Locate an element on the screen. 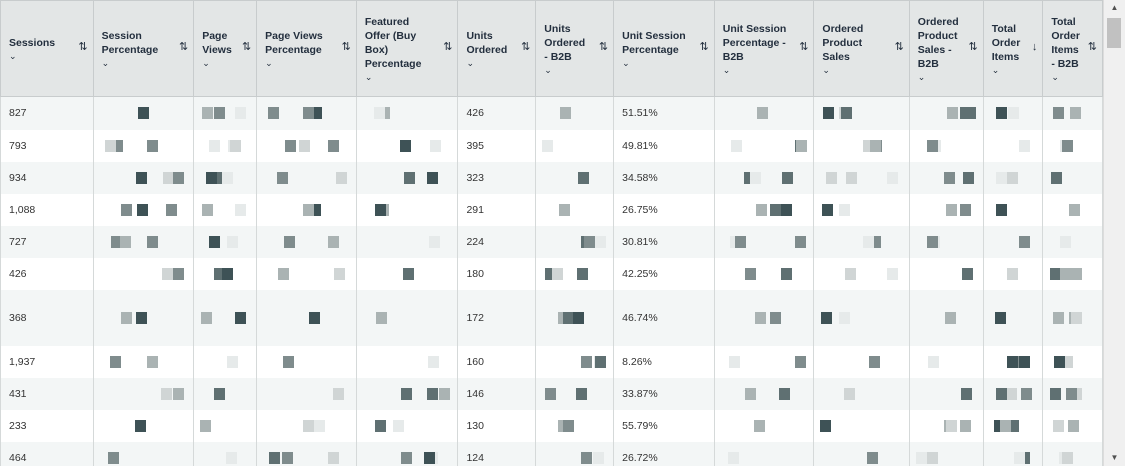 Image resolution: width=1125 pixels, height=466 pixels. cell-units-ordered: 291 is located at coordinates (497, 209).